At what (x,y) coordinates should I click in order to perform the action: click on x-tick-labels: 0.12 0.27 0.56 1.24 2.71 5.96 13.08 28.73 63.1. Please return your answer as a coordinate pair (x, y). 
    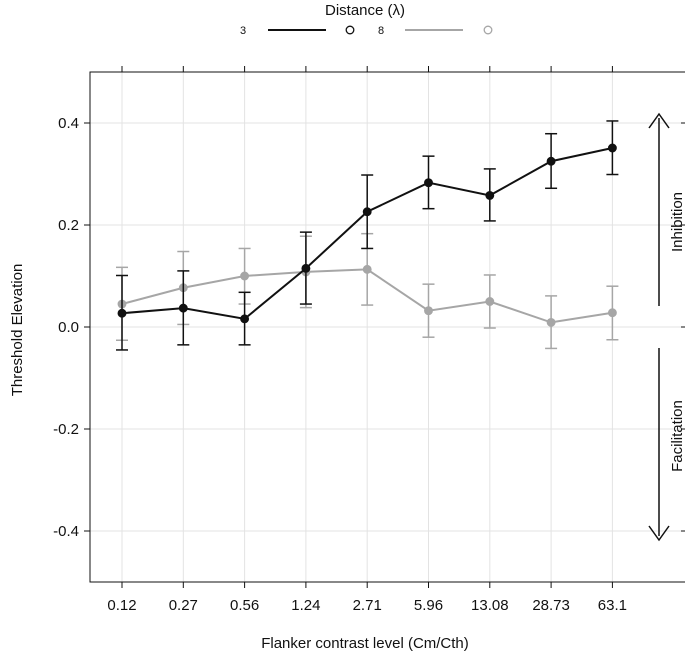
    Looking at the image, I should click on (367, 605).